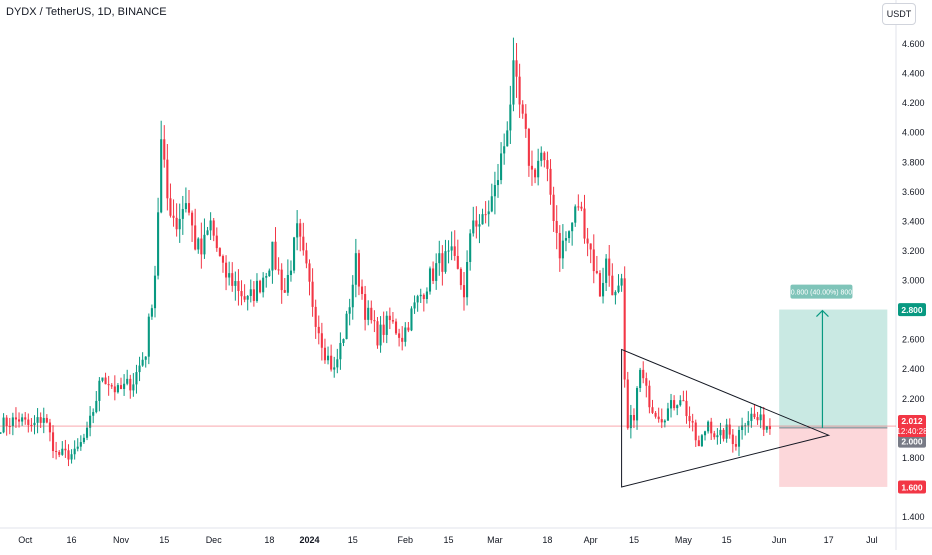 The height and width of the screenshot is (555, 932). Describe the element at coordinates (495, 540) in the screenshot. I see `x-tick-label: Mar` at that location.